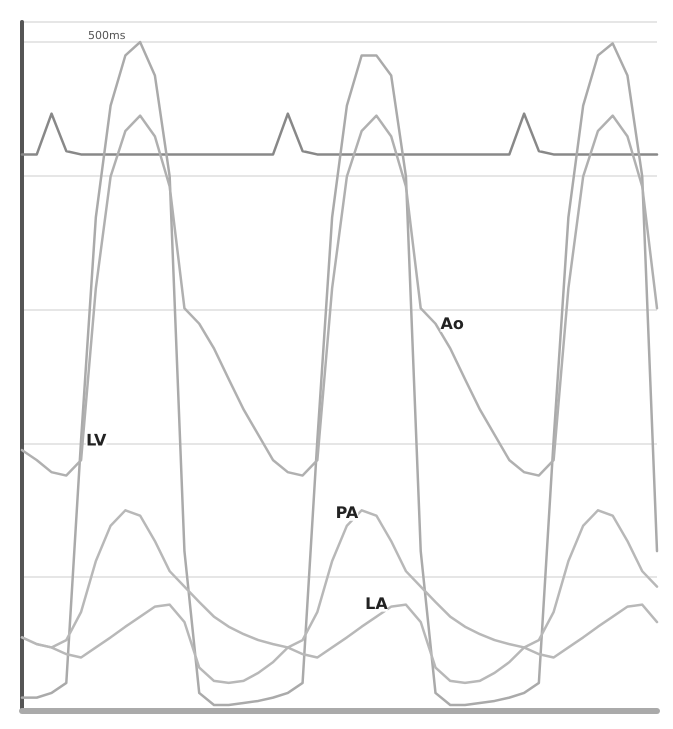 The image size is (673, 729). Describe the element at coordinates (107, 35) in the screenshot. I see `text: 500ms` at that location.